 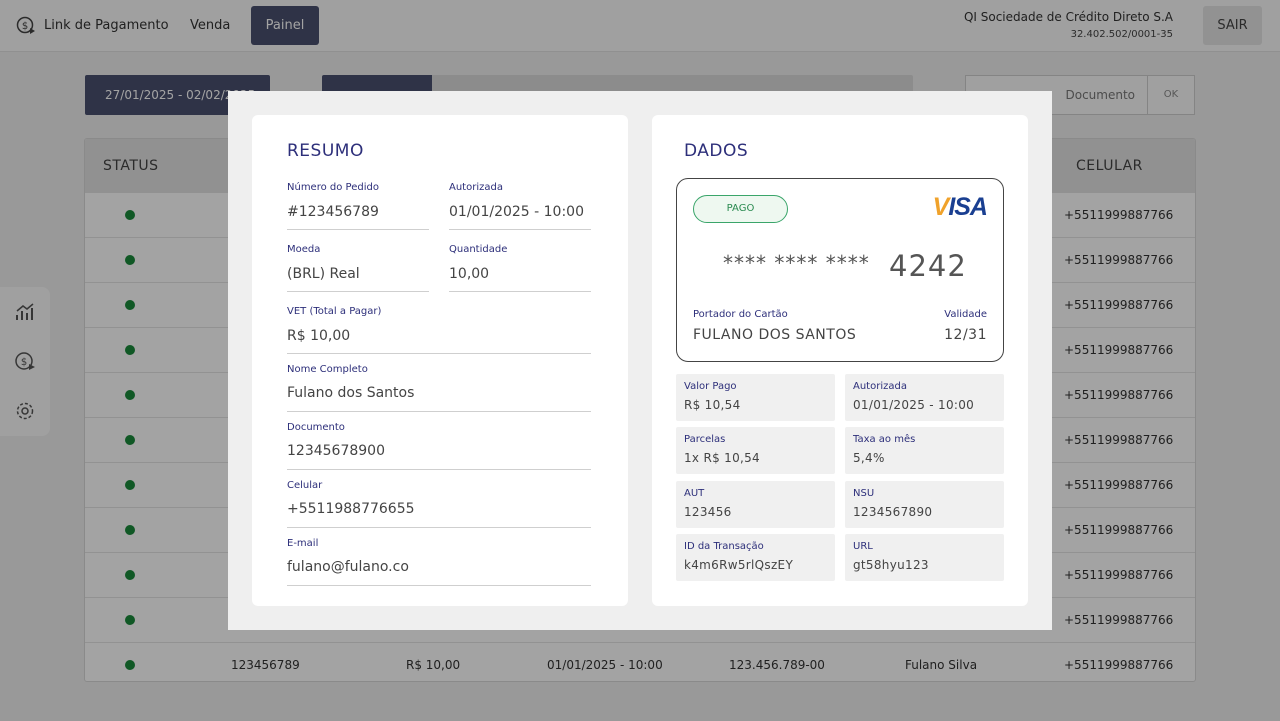 I want to click on moeda-value: (BRL) Real, so click(x=323, y=274).